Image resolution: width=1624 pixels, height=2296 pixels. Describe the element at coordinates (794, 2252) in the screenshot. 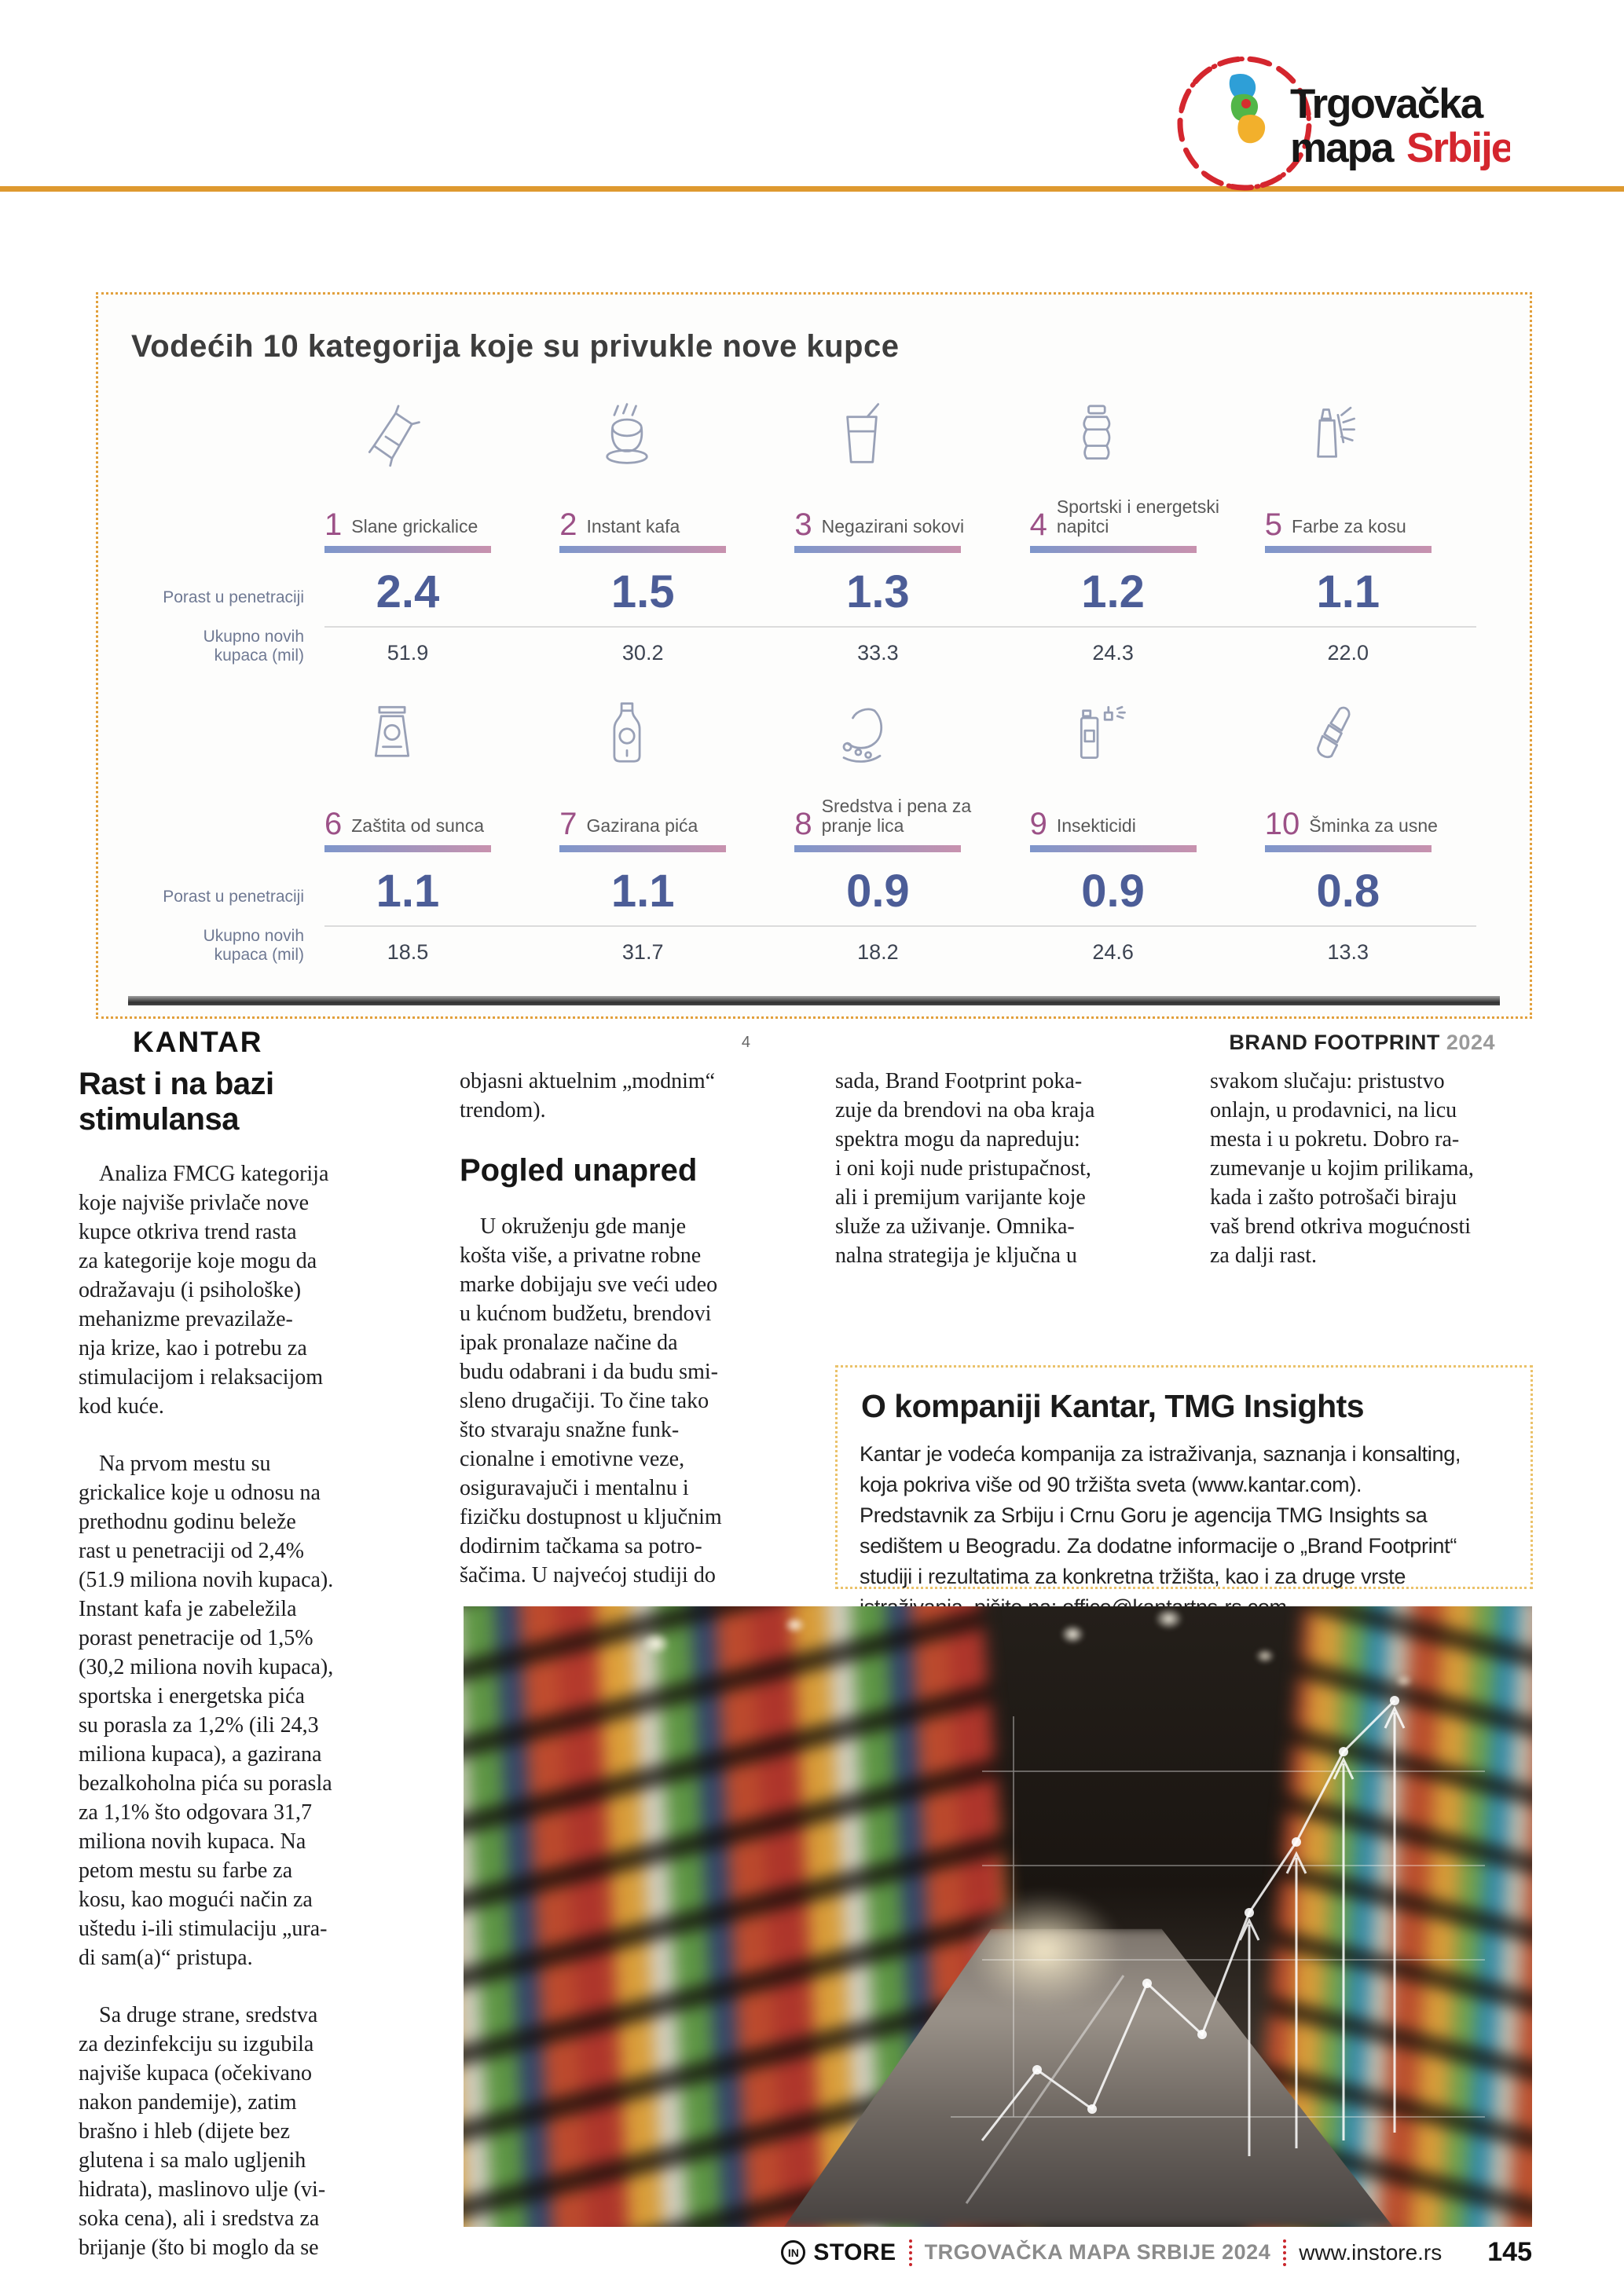

I see `instore-in-icon: IN` at that location.